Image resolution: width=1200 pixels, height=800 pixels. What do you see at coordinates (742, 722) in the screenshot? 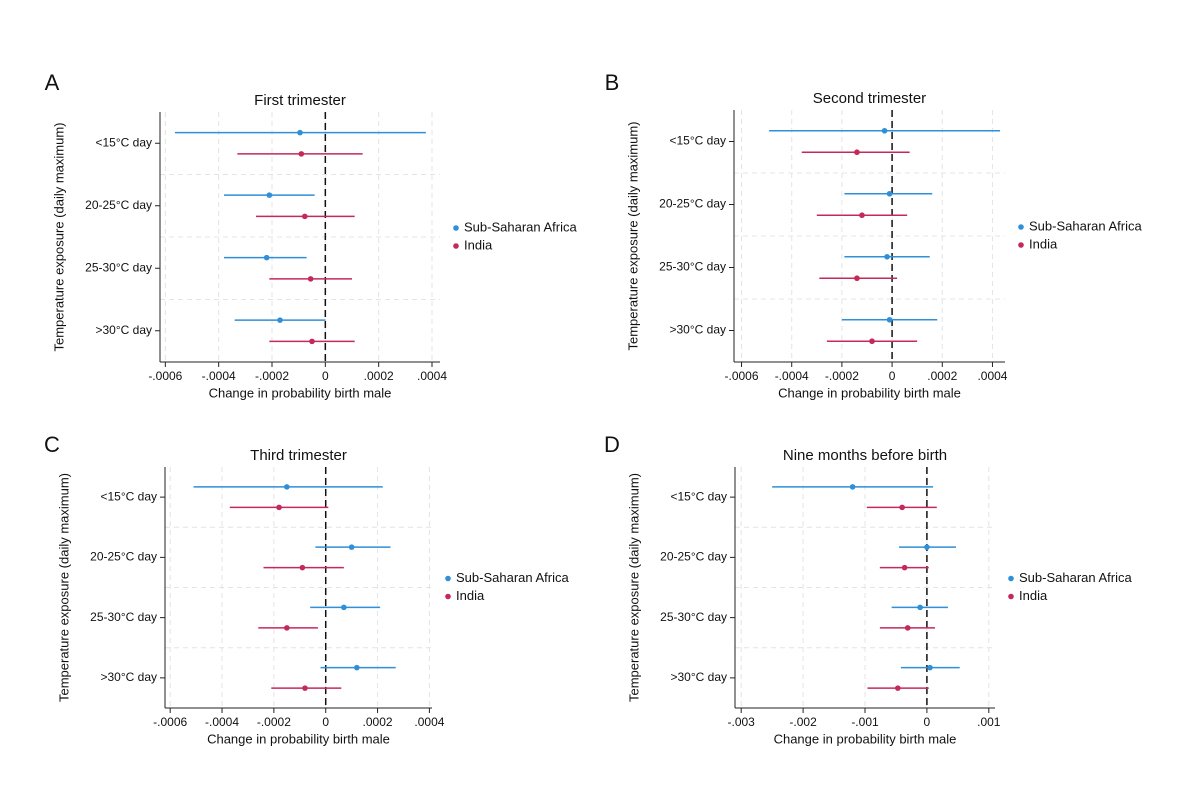
I see `x-tick-label: -.003` at bounding box center [742, 722].